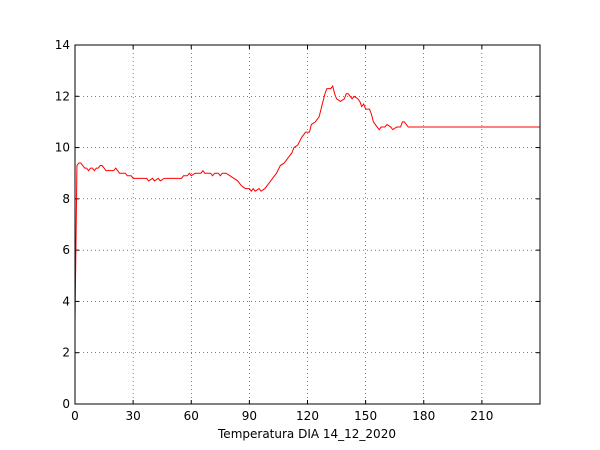  What do you see at coordinates (249, 416) in the screenshot?
I see `x-tick-label: 90` at bounding box center [249, 416].